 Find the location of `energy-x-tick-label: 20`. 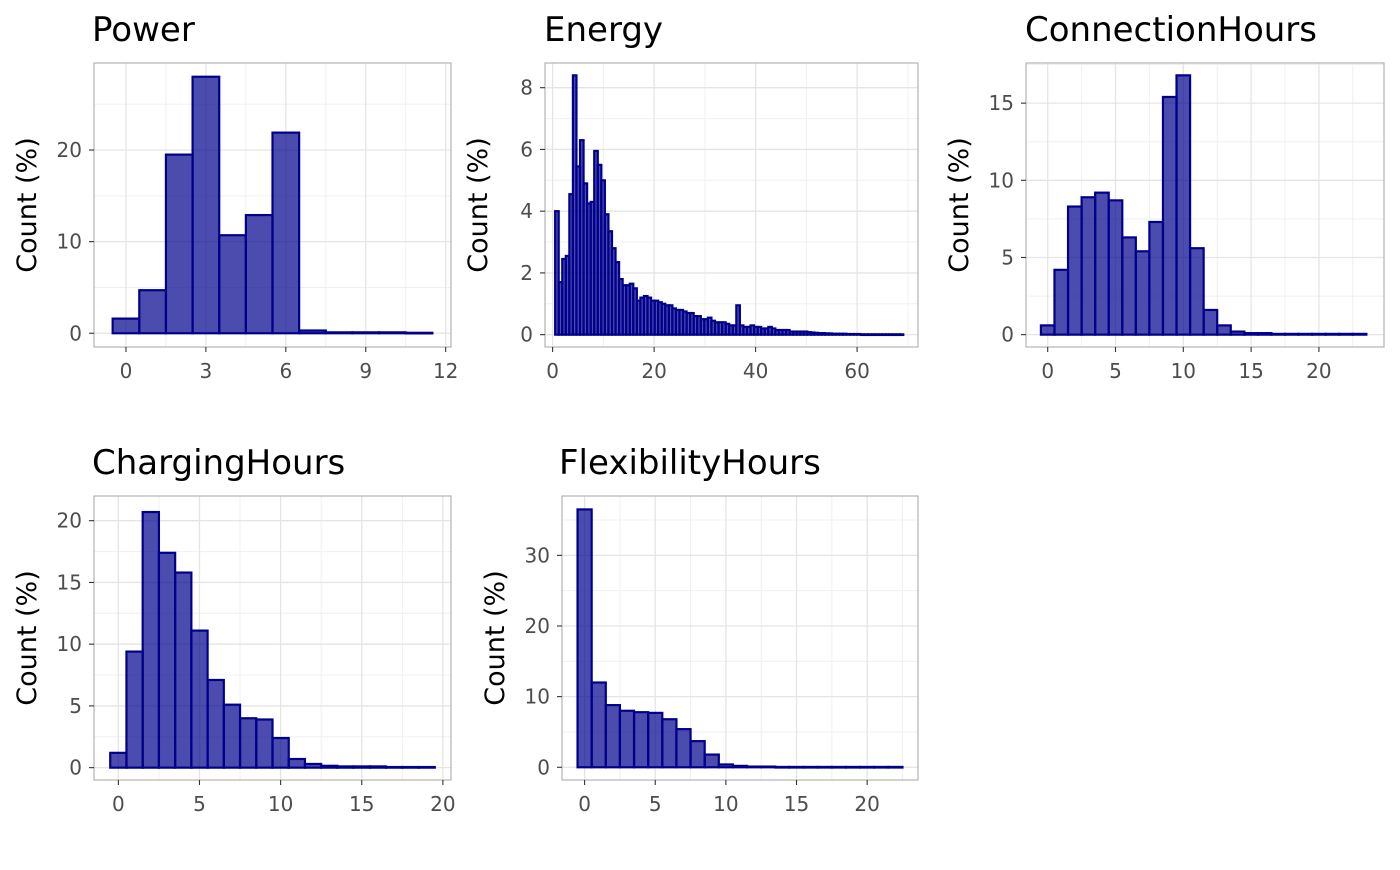

energy-x-tick-label: 20 is located at coordinates (653, 371).